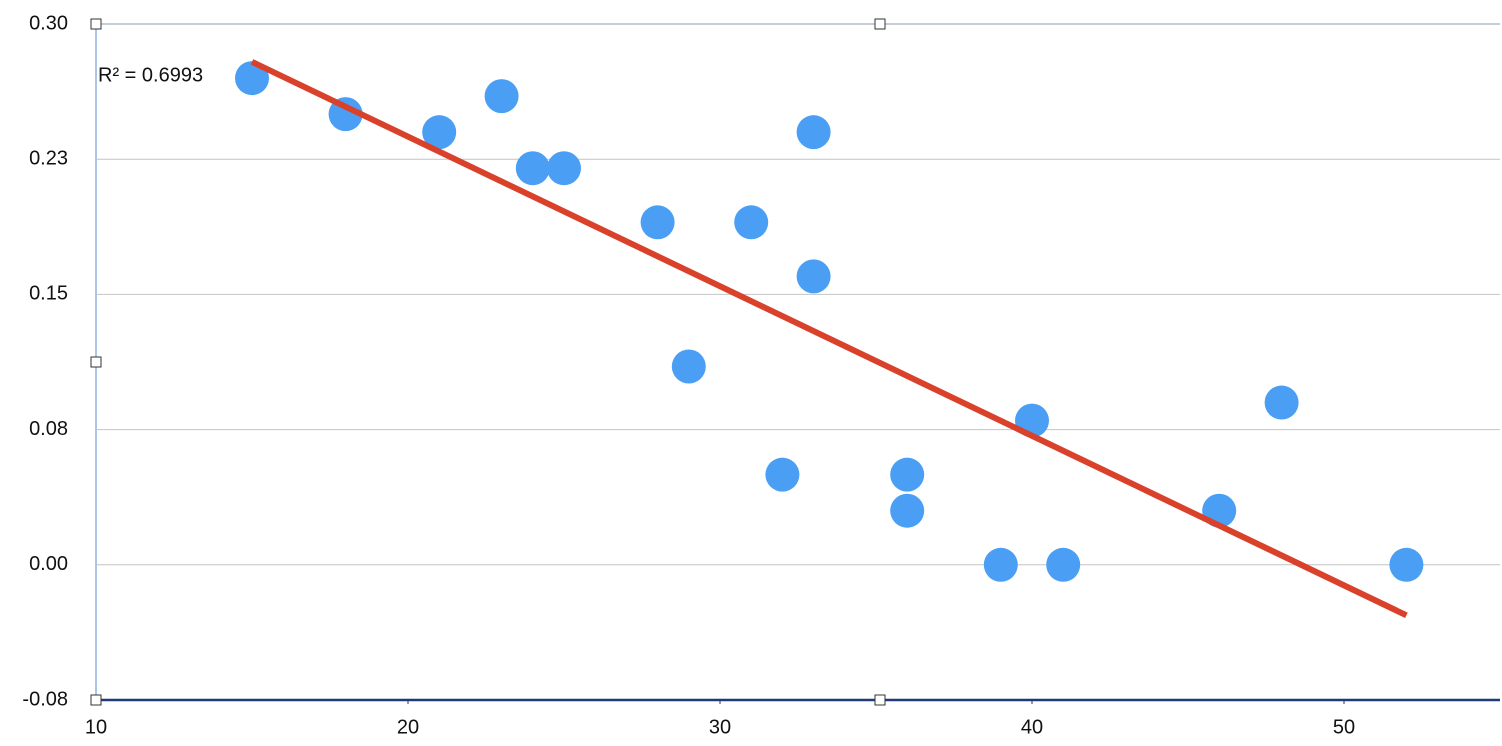  Describe the element at coordinates (720, 727) in the screenshot. I see `x-tick-label: 30` at that location.